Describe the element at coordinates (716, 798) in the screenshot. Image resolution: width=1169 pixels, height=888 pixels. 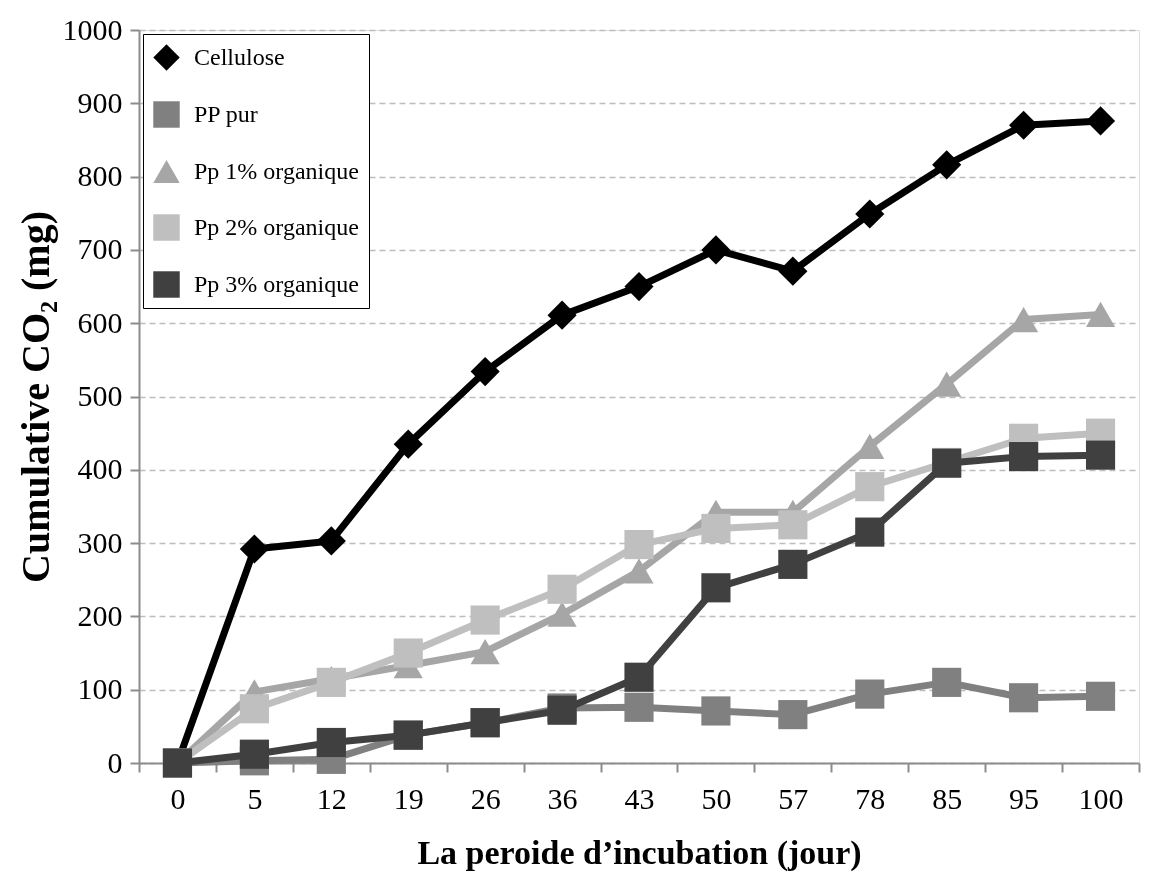
I see `x-tick-label: 50` at that location.